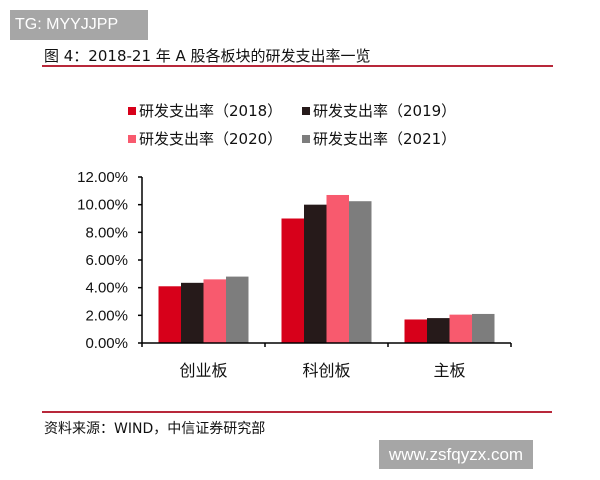 The image size is (600, 480). I want to click on legend-label-2021: 研发支出率（2021）, so click(385, 139).